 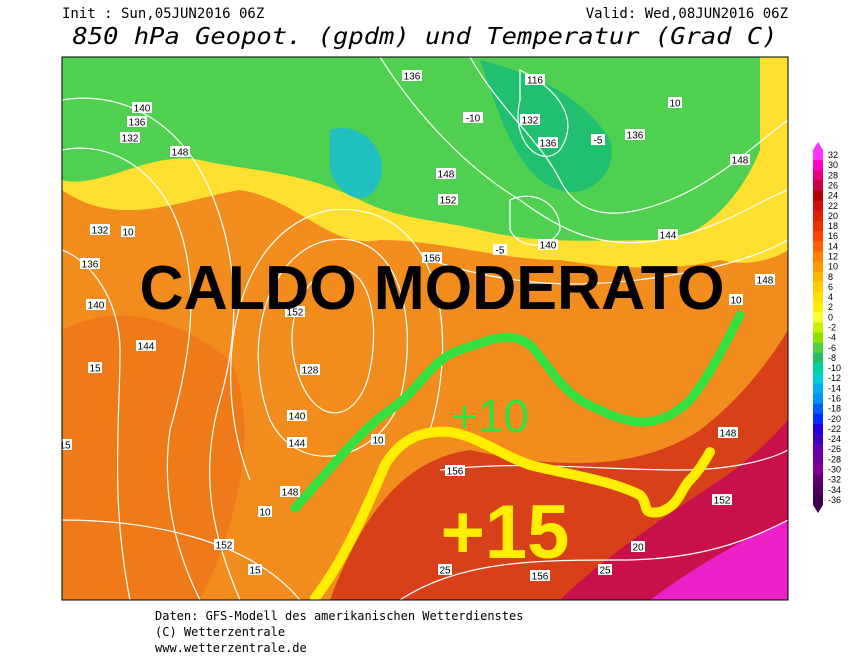 I want to click on contour-label: 136, so click(x=137, y=123).